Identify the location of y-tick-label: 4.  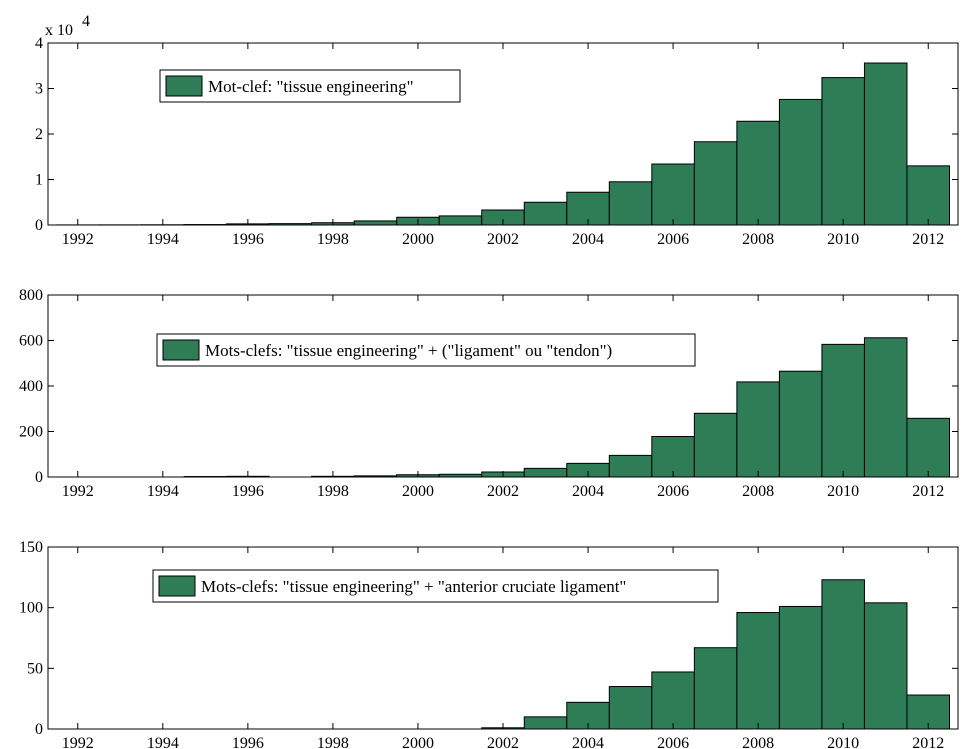
(39, 43).